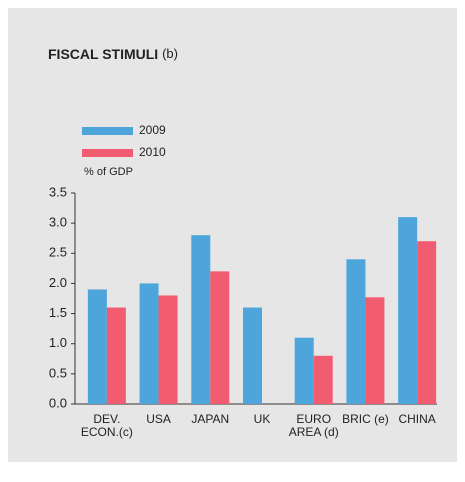  I want to click on x-tick-line: ECON.(c), so click(107, 432).